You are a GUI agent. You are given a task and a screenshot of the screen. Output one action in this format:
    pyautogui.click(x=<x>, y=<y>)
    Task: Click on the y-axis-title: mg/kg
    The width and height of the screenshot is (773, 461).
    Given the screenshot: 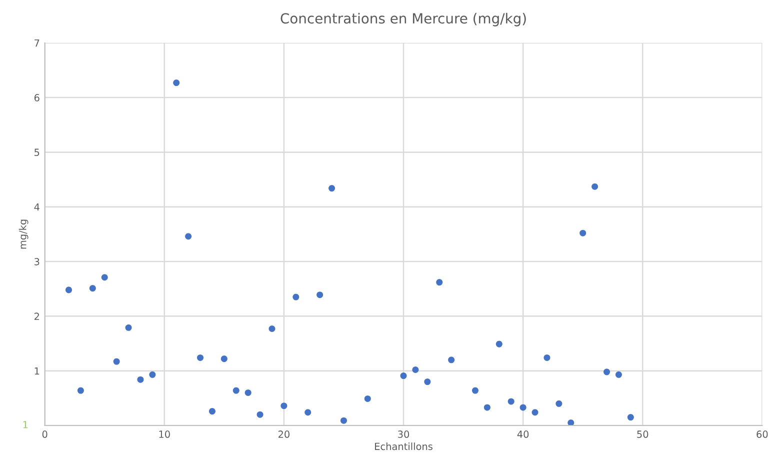 What is the action you would take?
    pyautogui.click(x=23, y=234)
    